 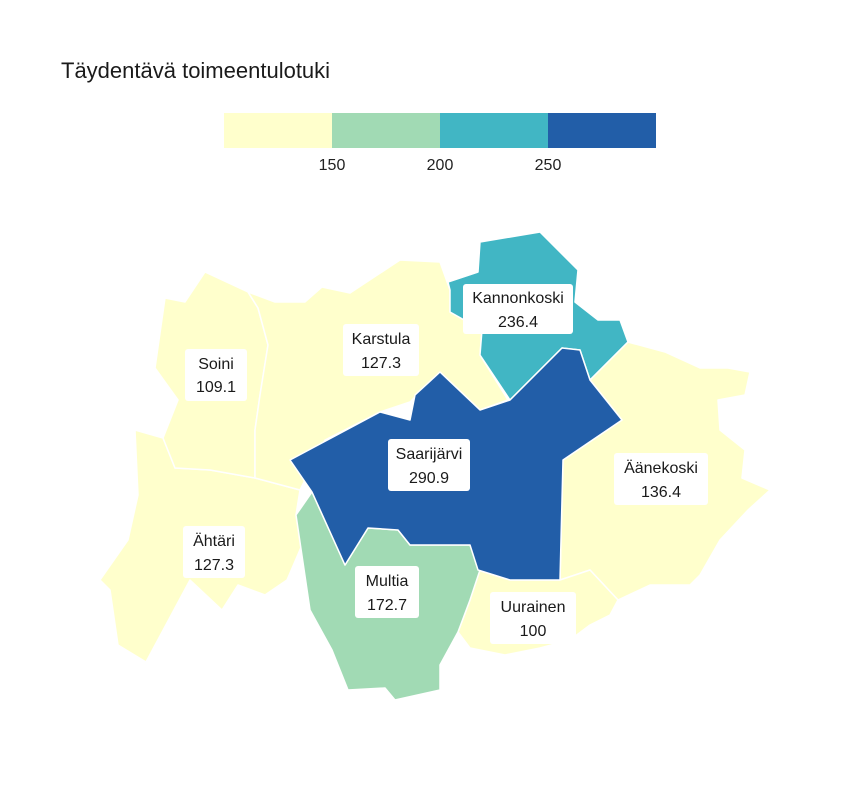 I want to click on label-kannonkoski-value: 236.4, so click(x=518, y=322).